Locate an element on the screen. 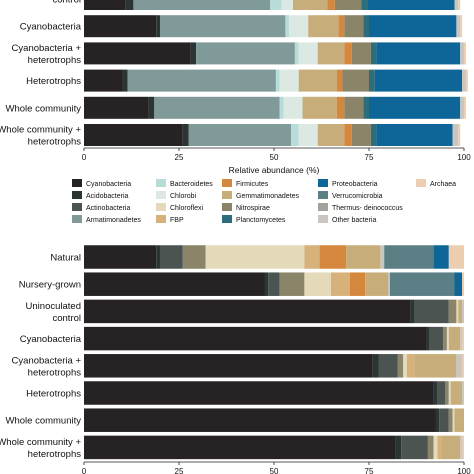 This screenshot has height=474, width=474. legend-label: Nitrospirae is located at coordinates (253, 208).